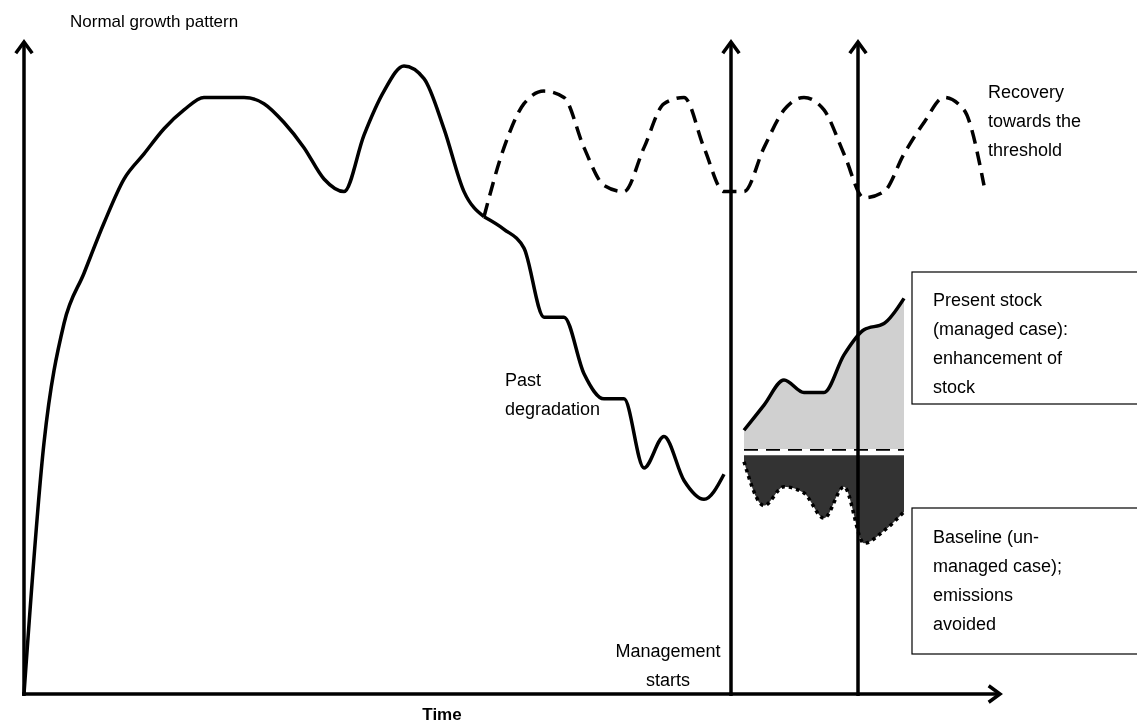 The width and height of the screenshot is (1137, 724). What do you see at coordinates (1001, 343) in the screenshot?
I see `annotation: Present stock (managed case): enhancement of stock` at bounding box center [1001, 343].